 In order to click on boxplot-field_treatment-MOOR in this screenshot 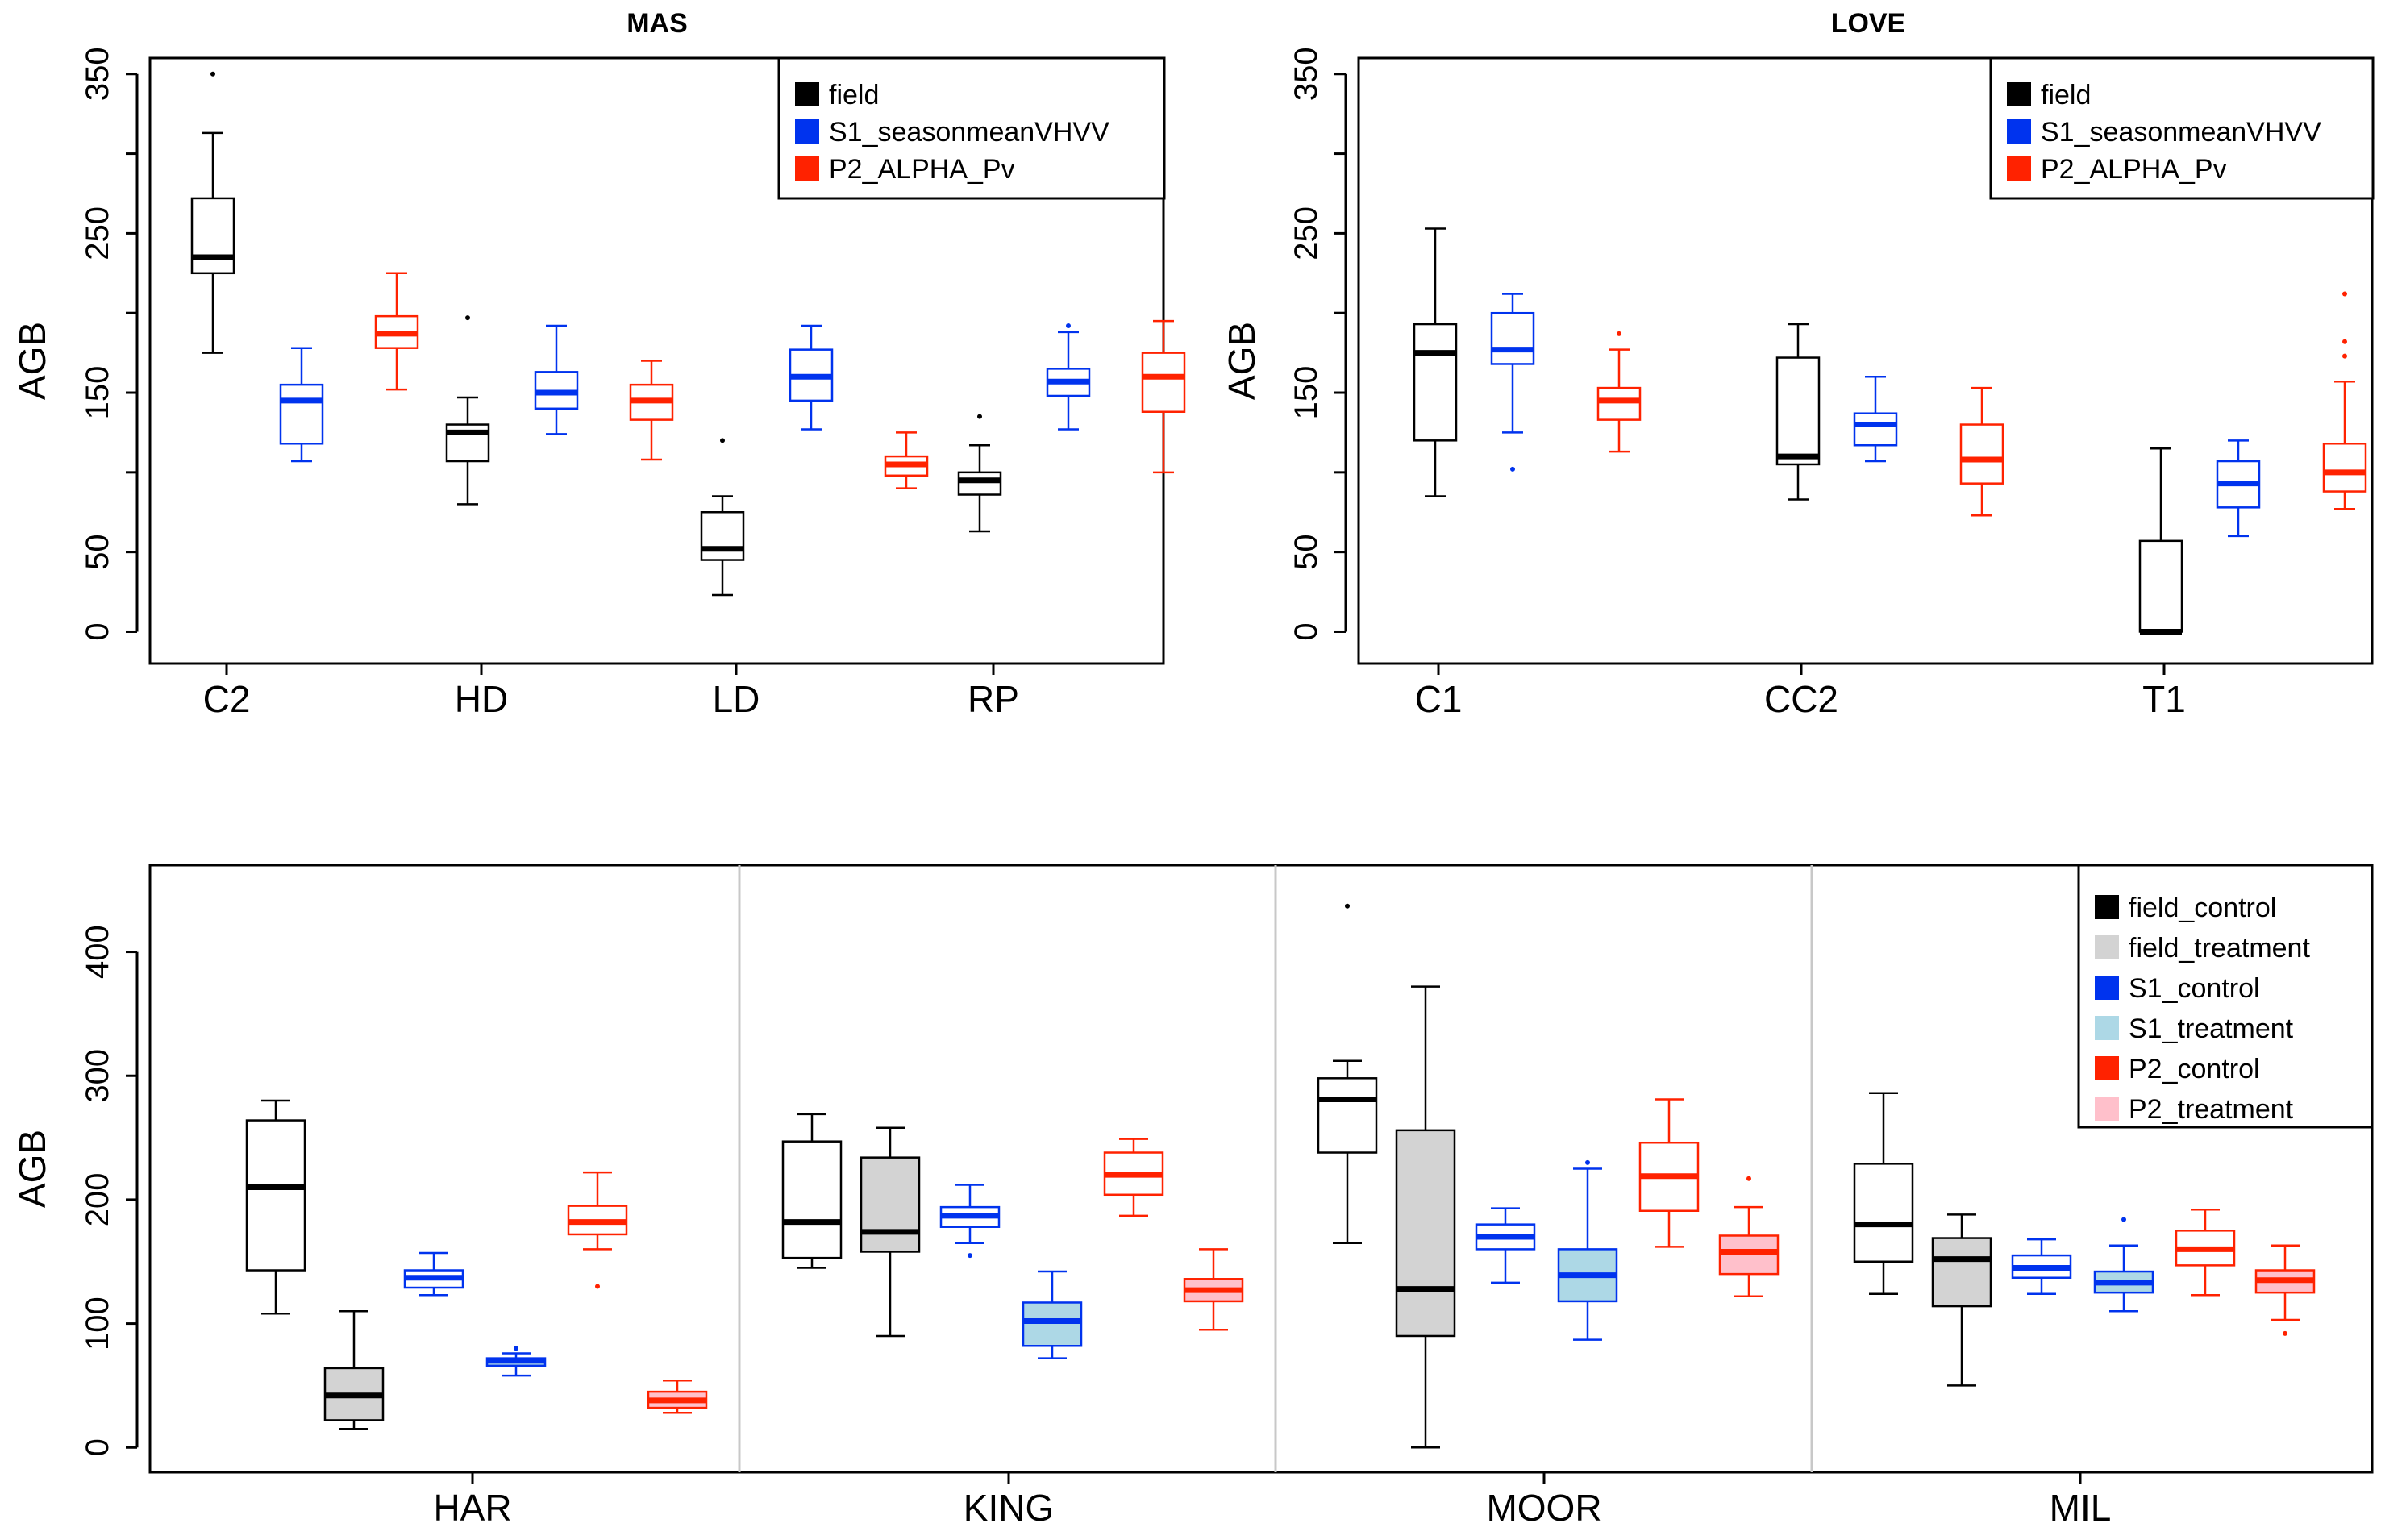, I will do `click(1426, 1217)`.